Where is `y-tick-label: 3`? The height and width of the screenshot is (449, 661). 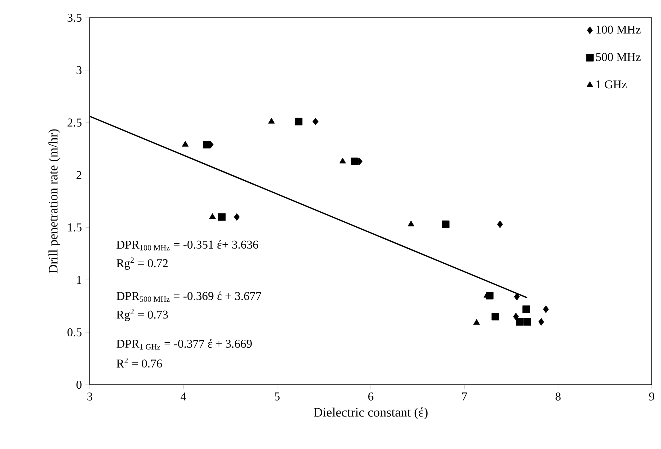 y-tick-label: 3 is located at coordinates (79, 70).